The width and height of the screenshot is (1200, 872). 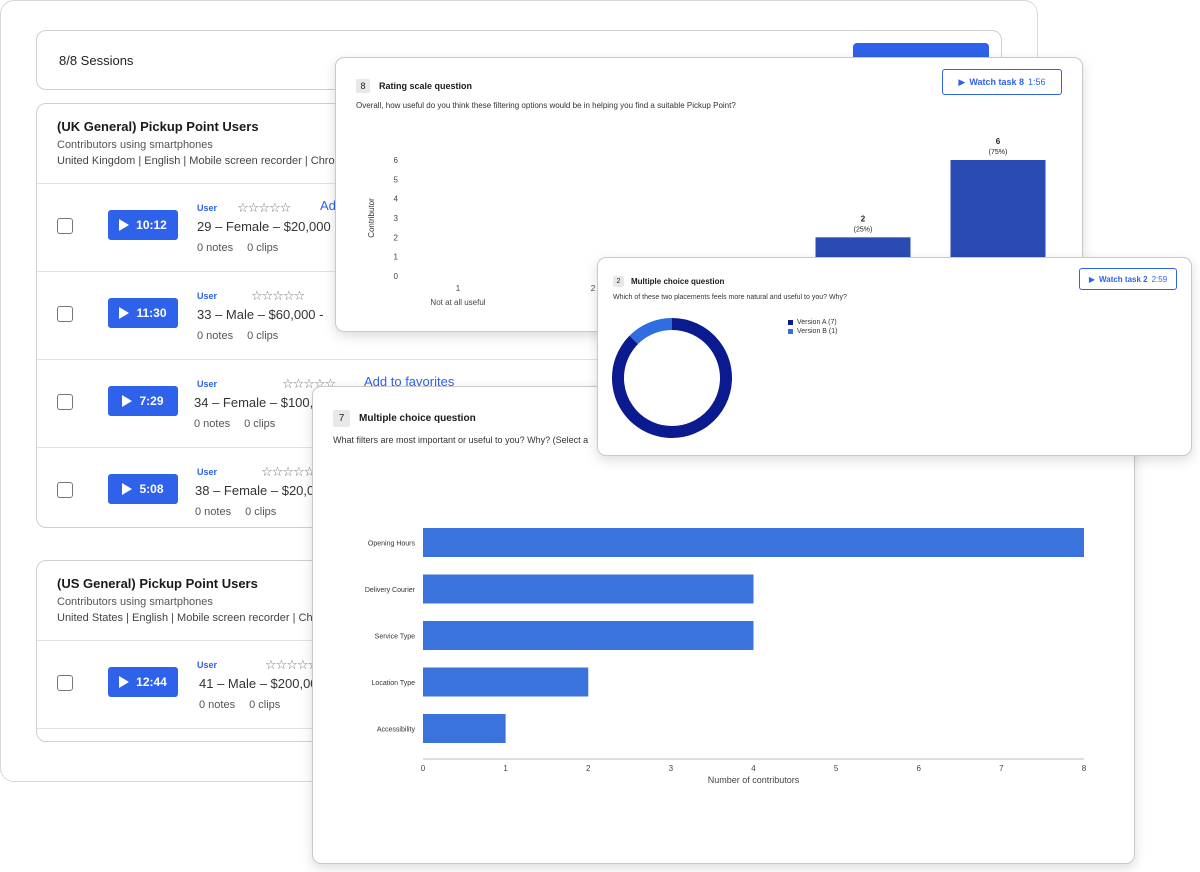 I want to click on add-to-favorites-link: Add to favorites, so click(x=409, y=381).